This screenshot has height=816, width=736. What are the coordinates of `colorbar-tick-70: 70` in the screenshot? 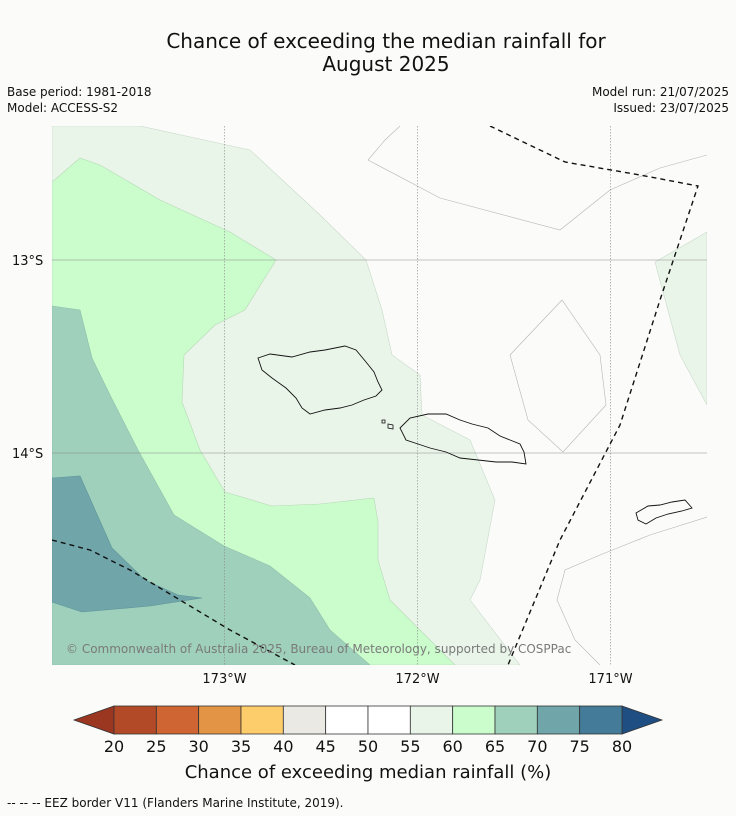 It's located at (537, 746).